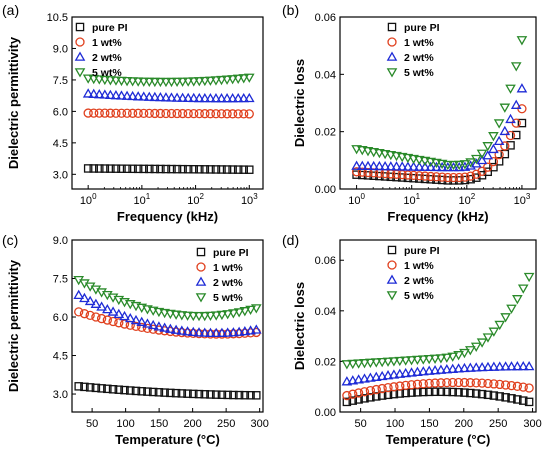 This screenshot has height=458, width=550. What do you see at coordinates (249, 199) in the screenshot?
I see `x-tick-label: 103` at bounding box center [249, 199].